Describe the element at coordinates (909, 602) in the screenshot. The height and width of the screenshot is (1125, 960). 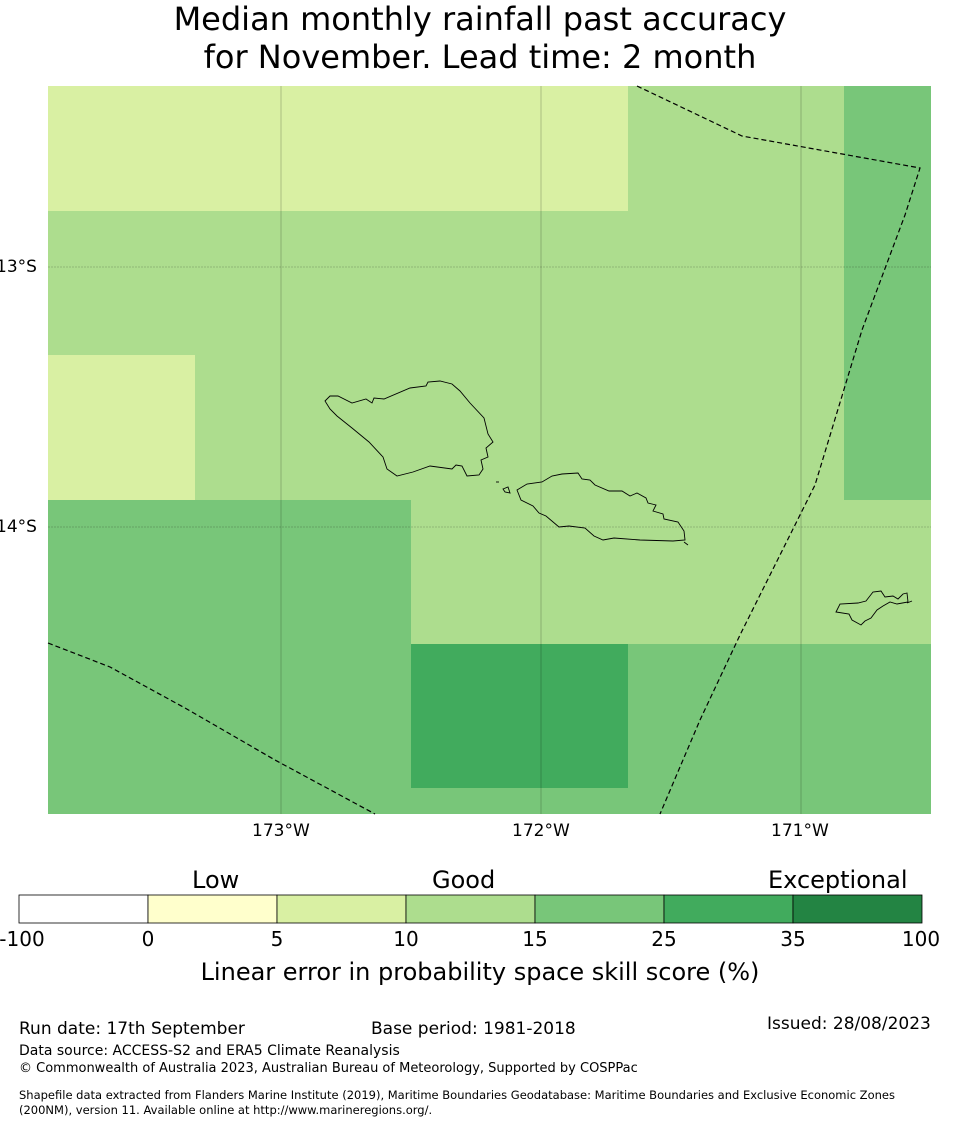
I see `aunuu-islet` at that location.